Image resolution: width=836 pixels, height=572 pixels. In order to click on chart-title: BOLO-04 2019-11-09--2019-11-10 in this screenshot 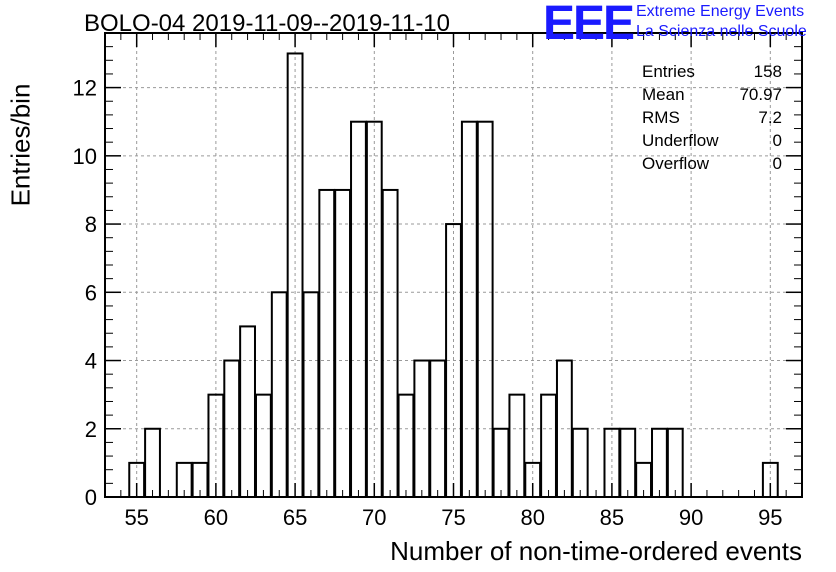, I will do `click(267, 23)`.